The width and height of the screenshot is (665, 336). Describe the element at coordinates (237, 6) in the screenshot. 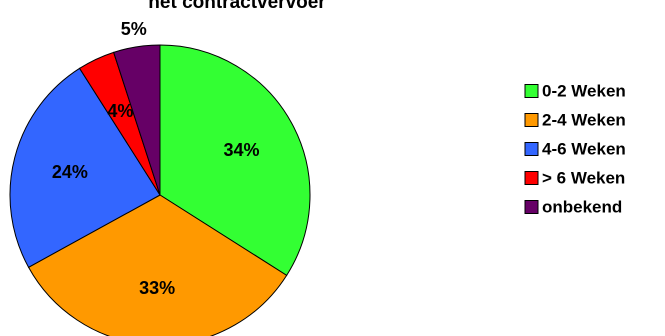

I see `chart-title: het contractvervoer` at that location.